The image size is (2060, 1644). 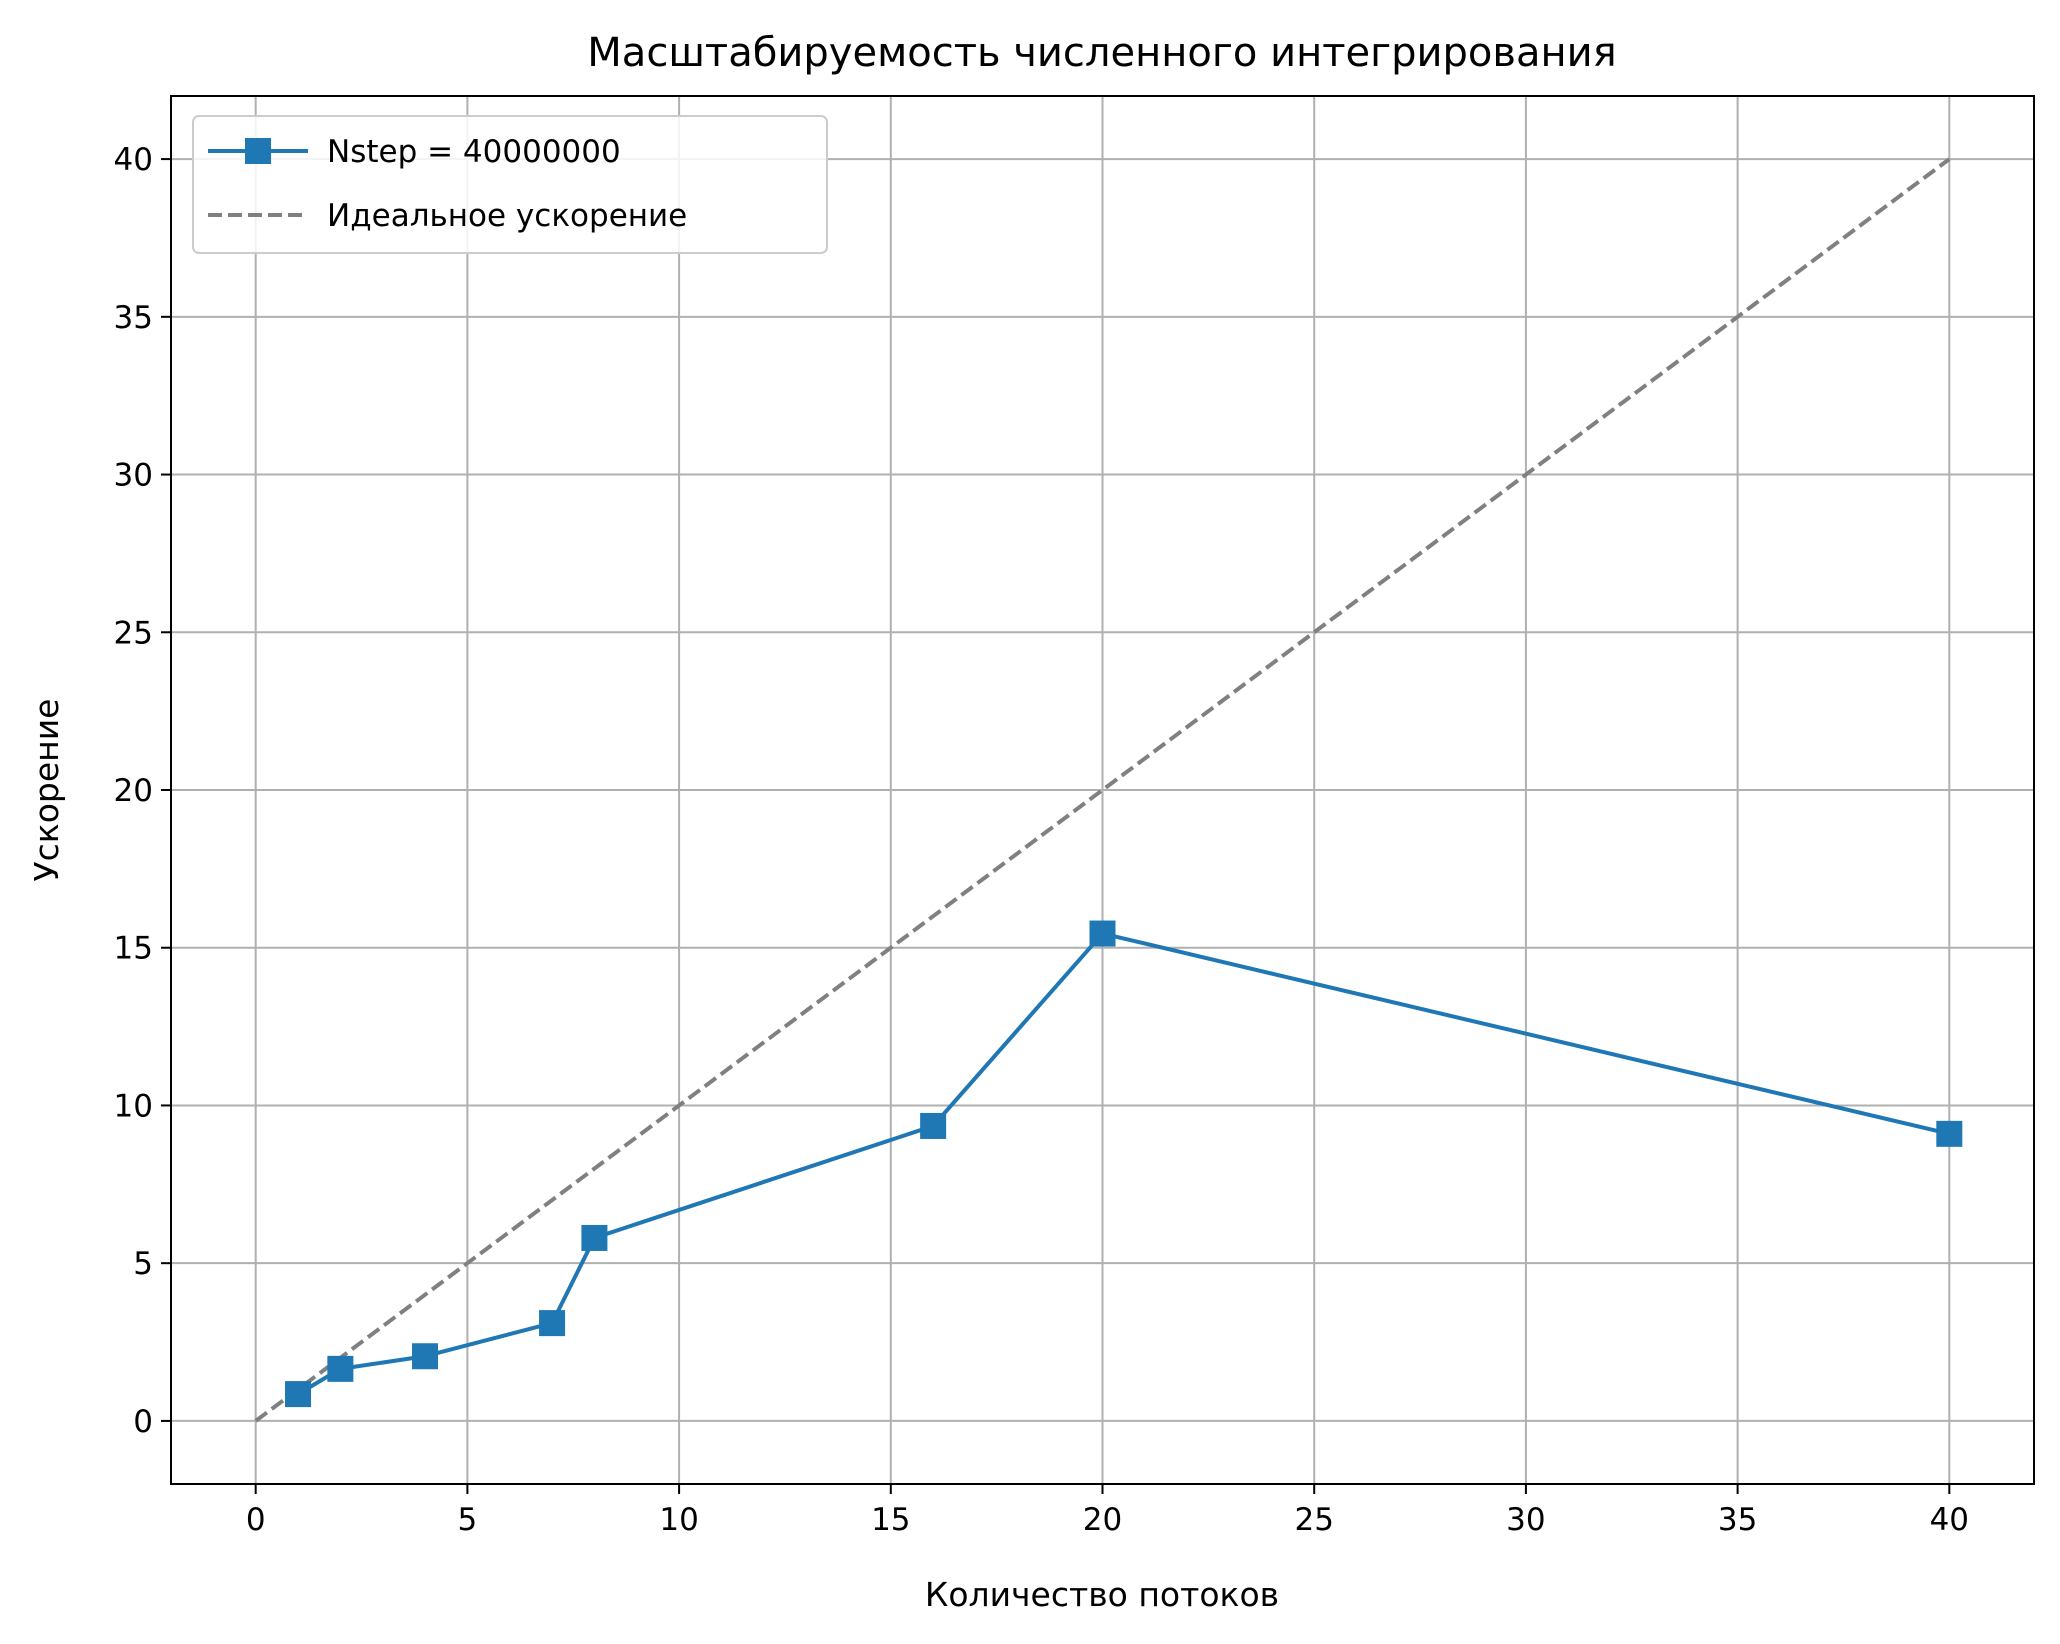 I want to click on y-tick-label-2: 10, so click(x=133, y=1106).